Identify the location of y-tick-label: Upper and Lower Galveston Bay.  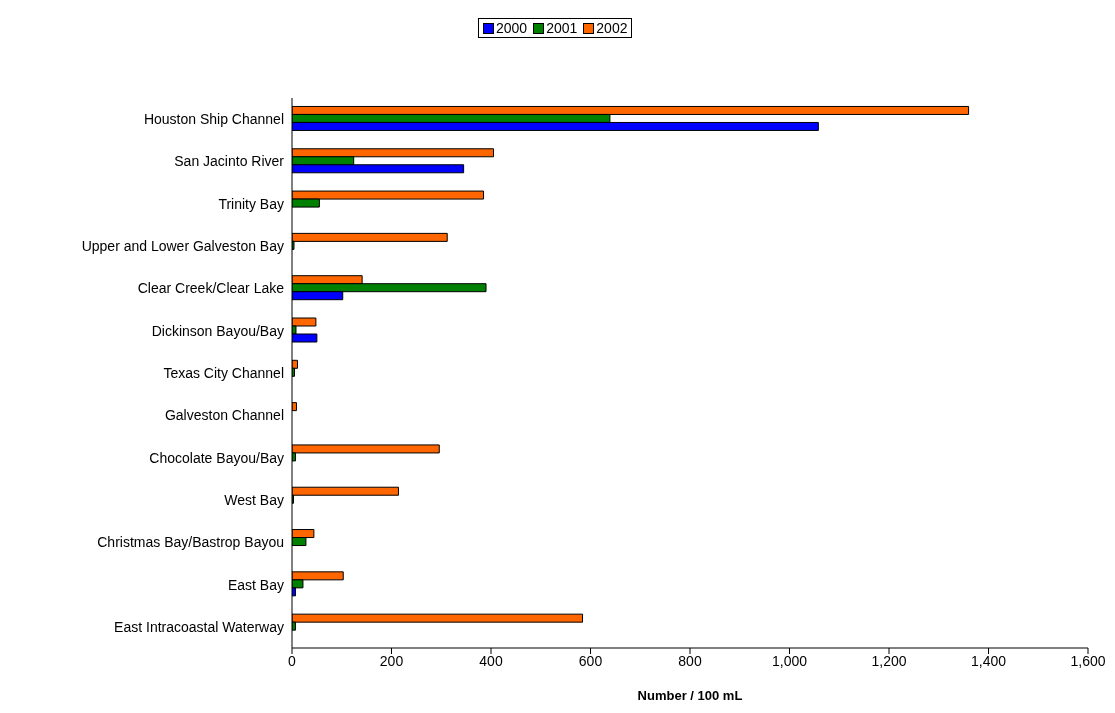
(182, 246).